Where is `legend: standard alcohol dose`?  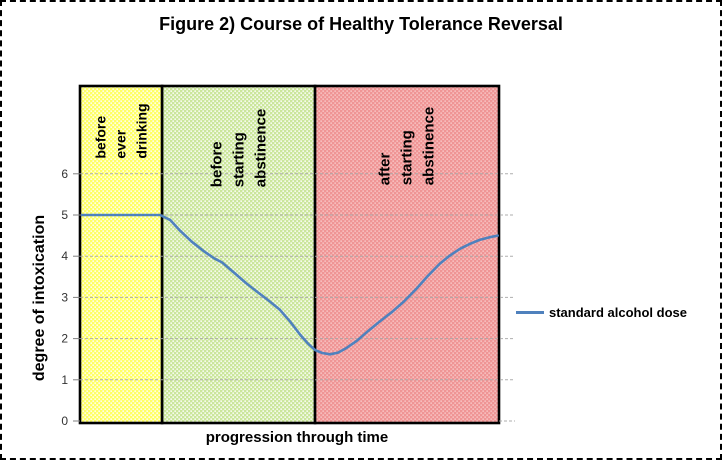 legend: standard alcohol dose is located at coordinates (601, 312).